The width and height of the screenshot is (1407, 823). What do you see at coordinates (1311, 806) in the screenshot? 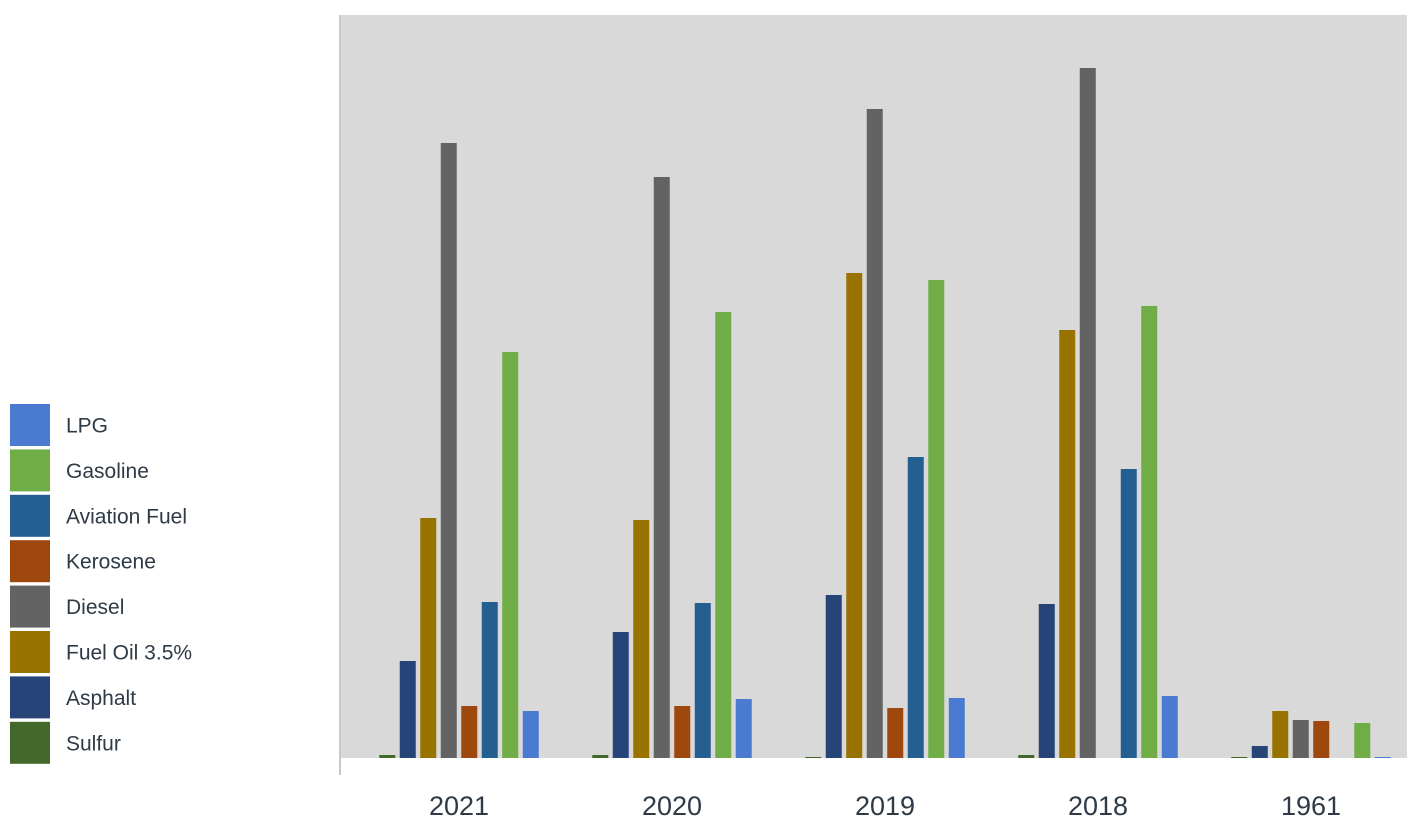
I see `x-tick-label: 1961` at bounding box center [1311, 806].